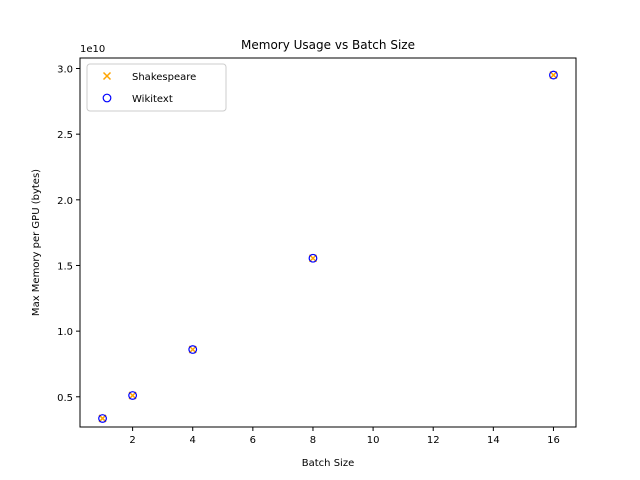 This screenshot has width=640, height=480. Describe the element at coordinates (65, 201) in the screenshot. I see `y-tick-label: 2.0` at that location.